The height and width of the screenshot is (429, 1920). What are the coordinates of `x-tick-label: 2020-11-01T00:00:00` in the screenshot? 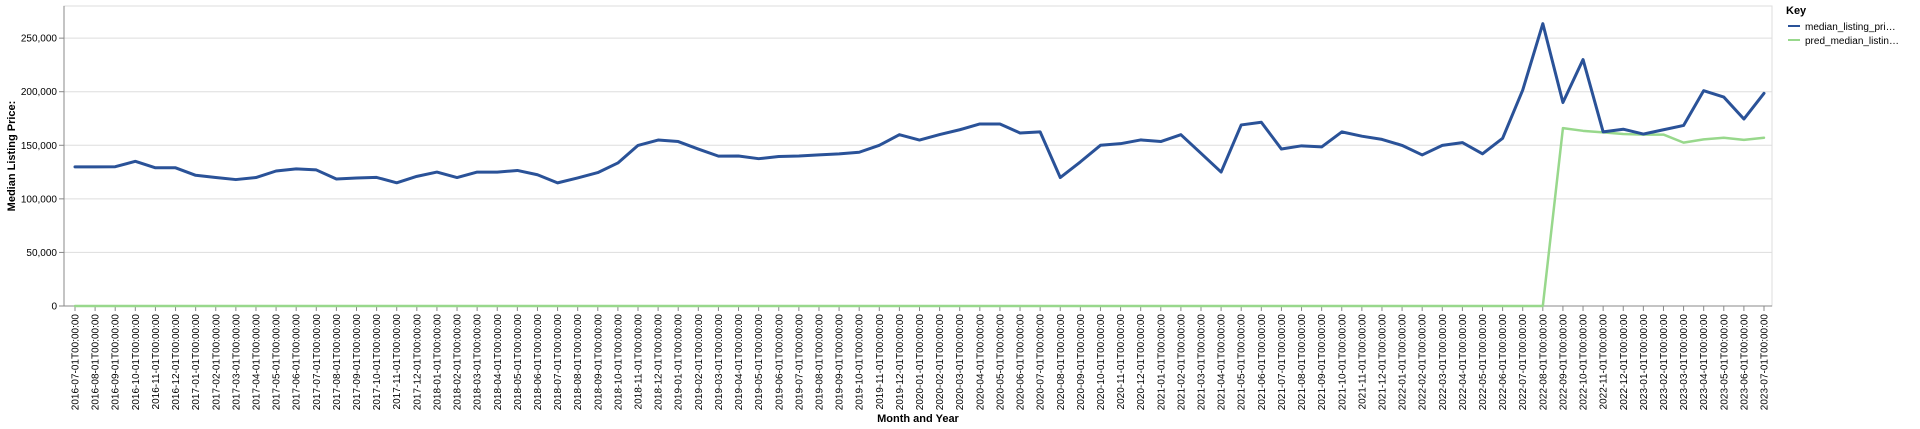 It's located at (1121, 362).